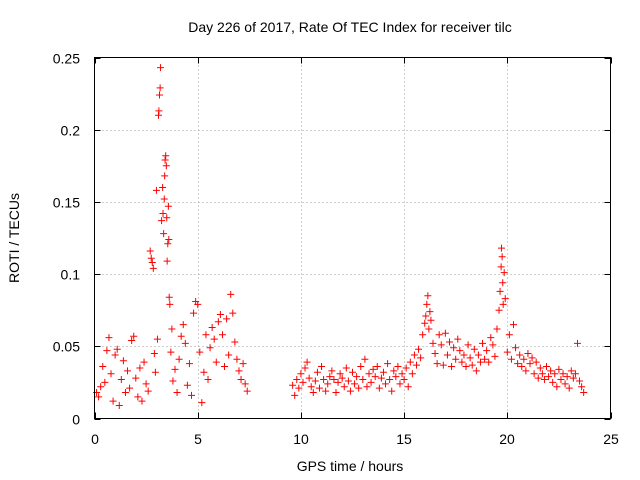 This screenshot has height=480, width=640. What do you see at coordinates (507, 439) in the screenshot?
I see `x-tick-label: 20` at bounding box center [507, 439].